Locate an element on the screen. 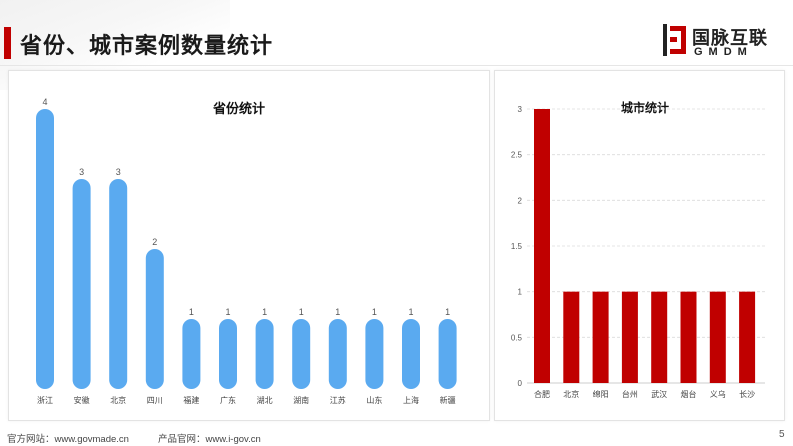  x-tick-label-4: 福建 is located at coordinates (191, 400).